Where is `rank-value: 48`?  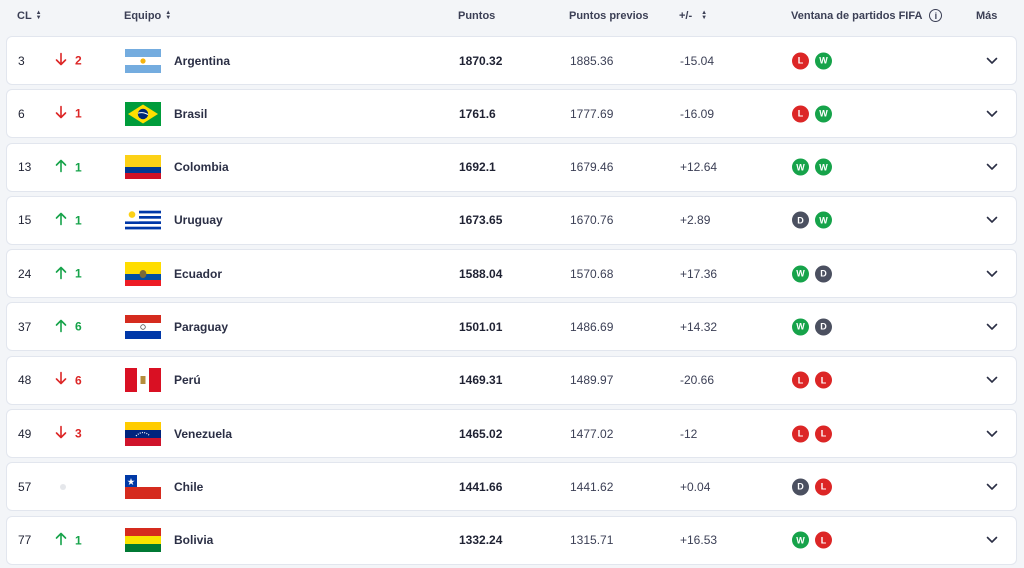 rank-value: 48 is located at coordinates (25, 380).